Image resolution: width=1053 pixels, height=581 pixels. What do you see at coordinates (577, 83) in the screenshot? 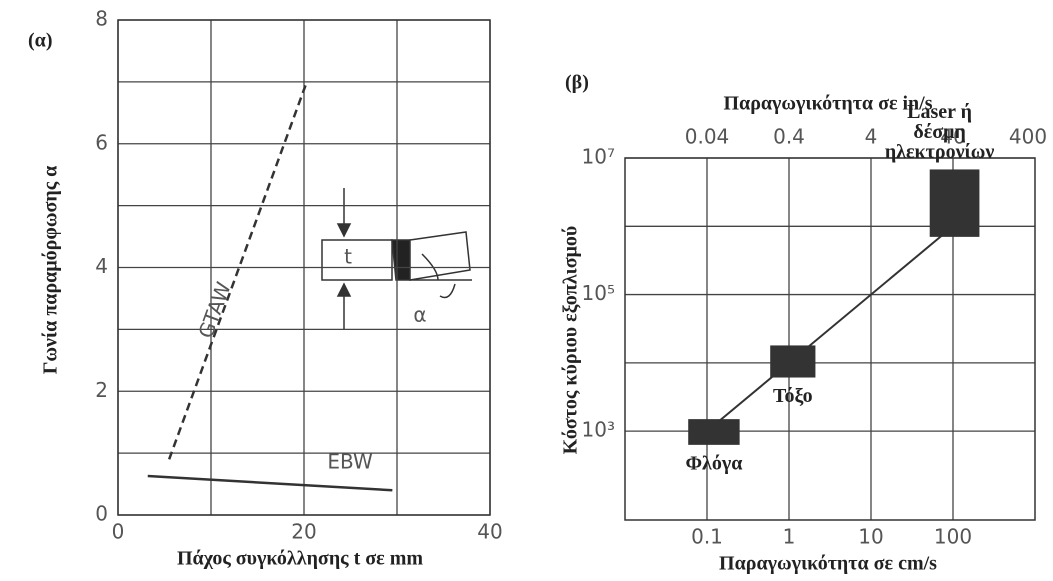
I see `panel-label: (β)` at bounding box center [577, 83].